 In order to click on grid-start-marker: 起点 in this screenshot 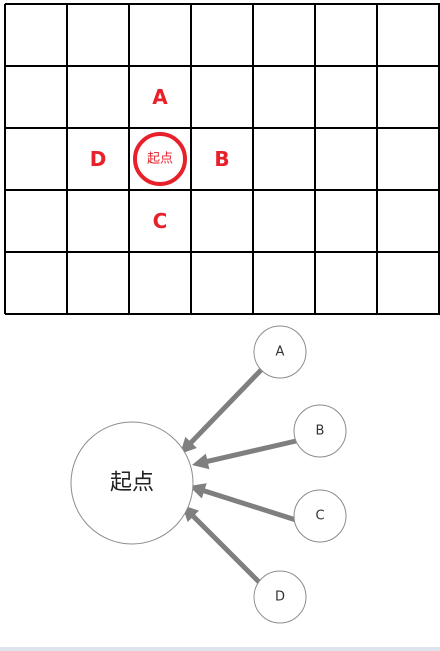, I will do `click(160, 159)`.